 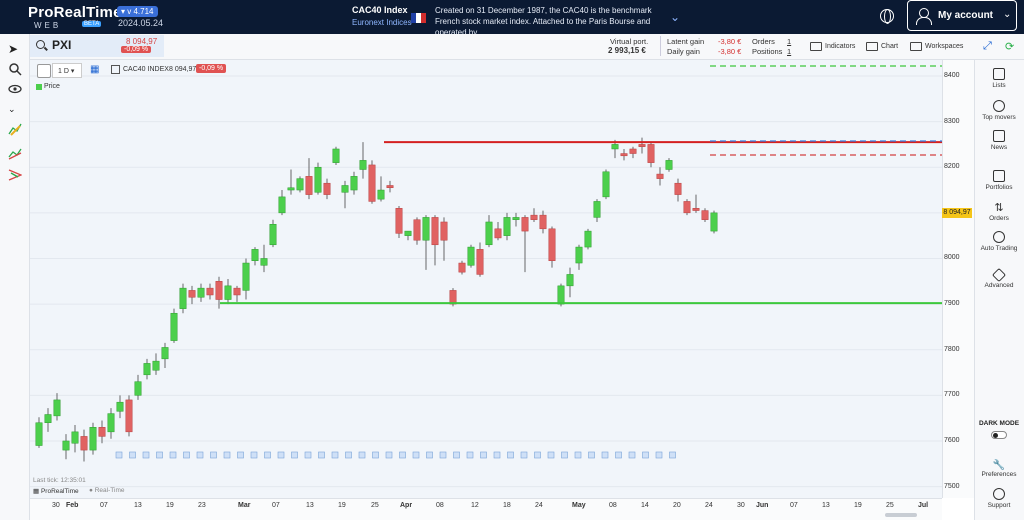 I want to click on positions-value: 1, so click(x=789, y=51).